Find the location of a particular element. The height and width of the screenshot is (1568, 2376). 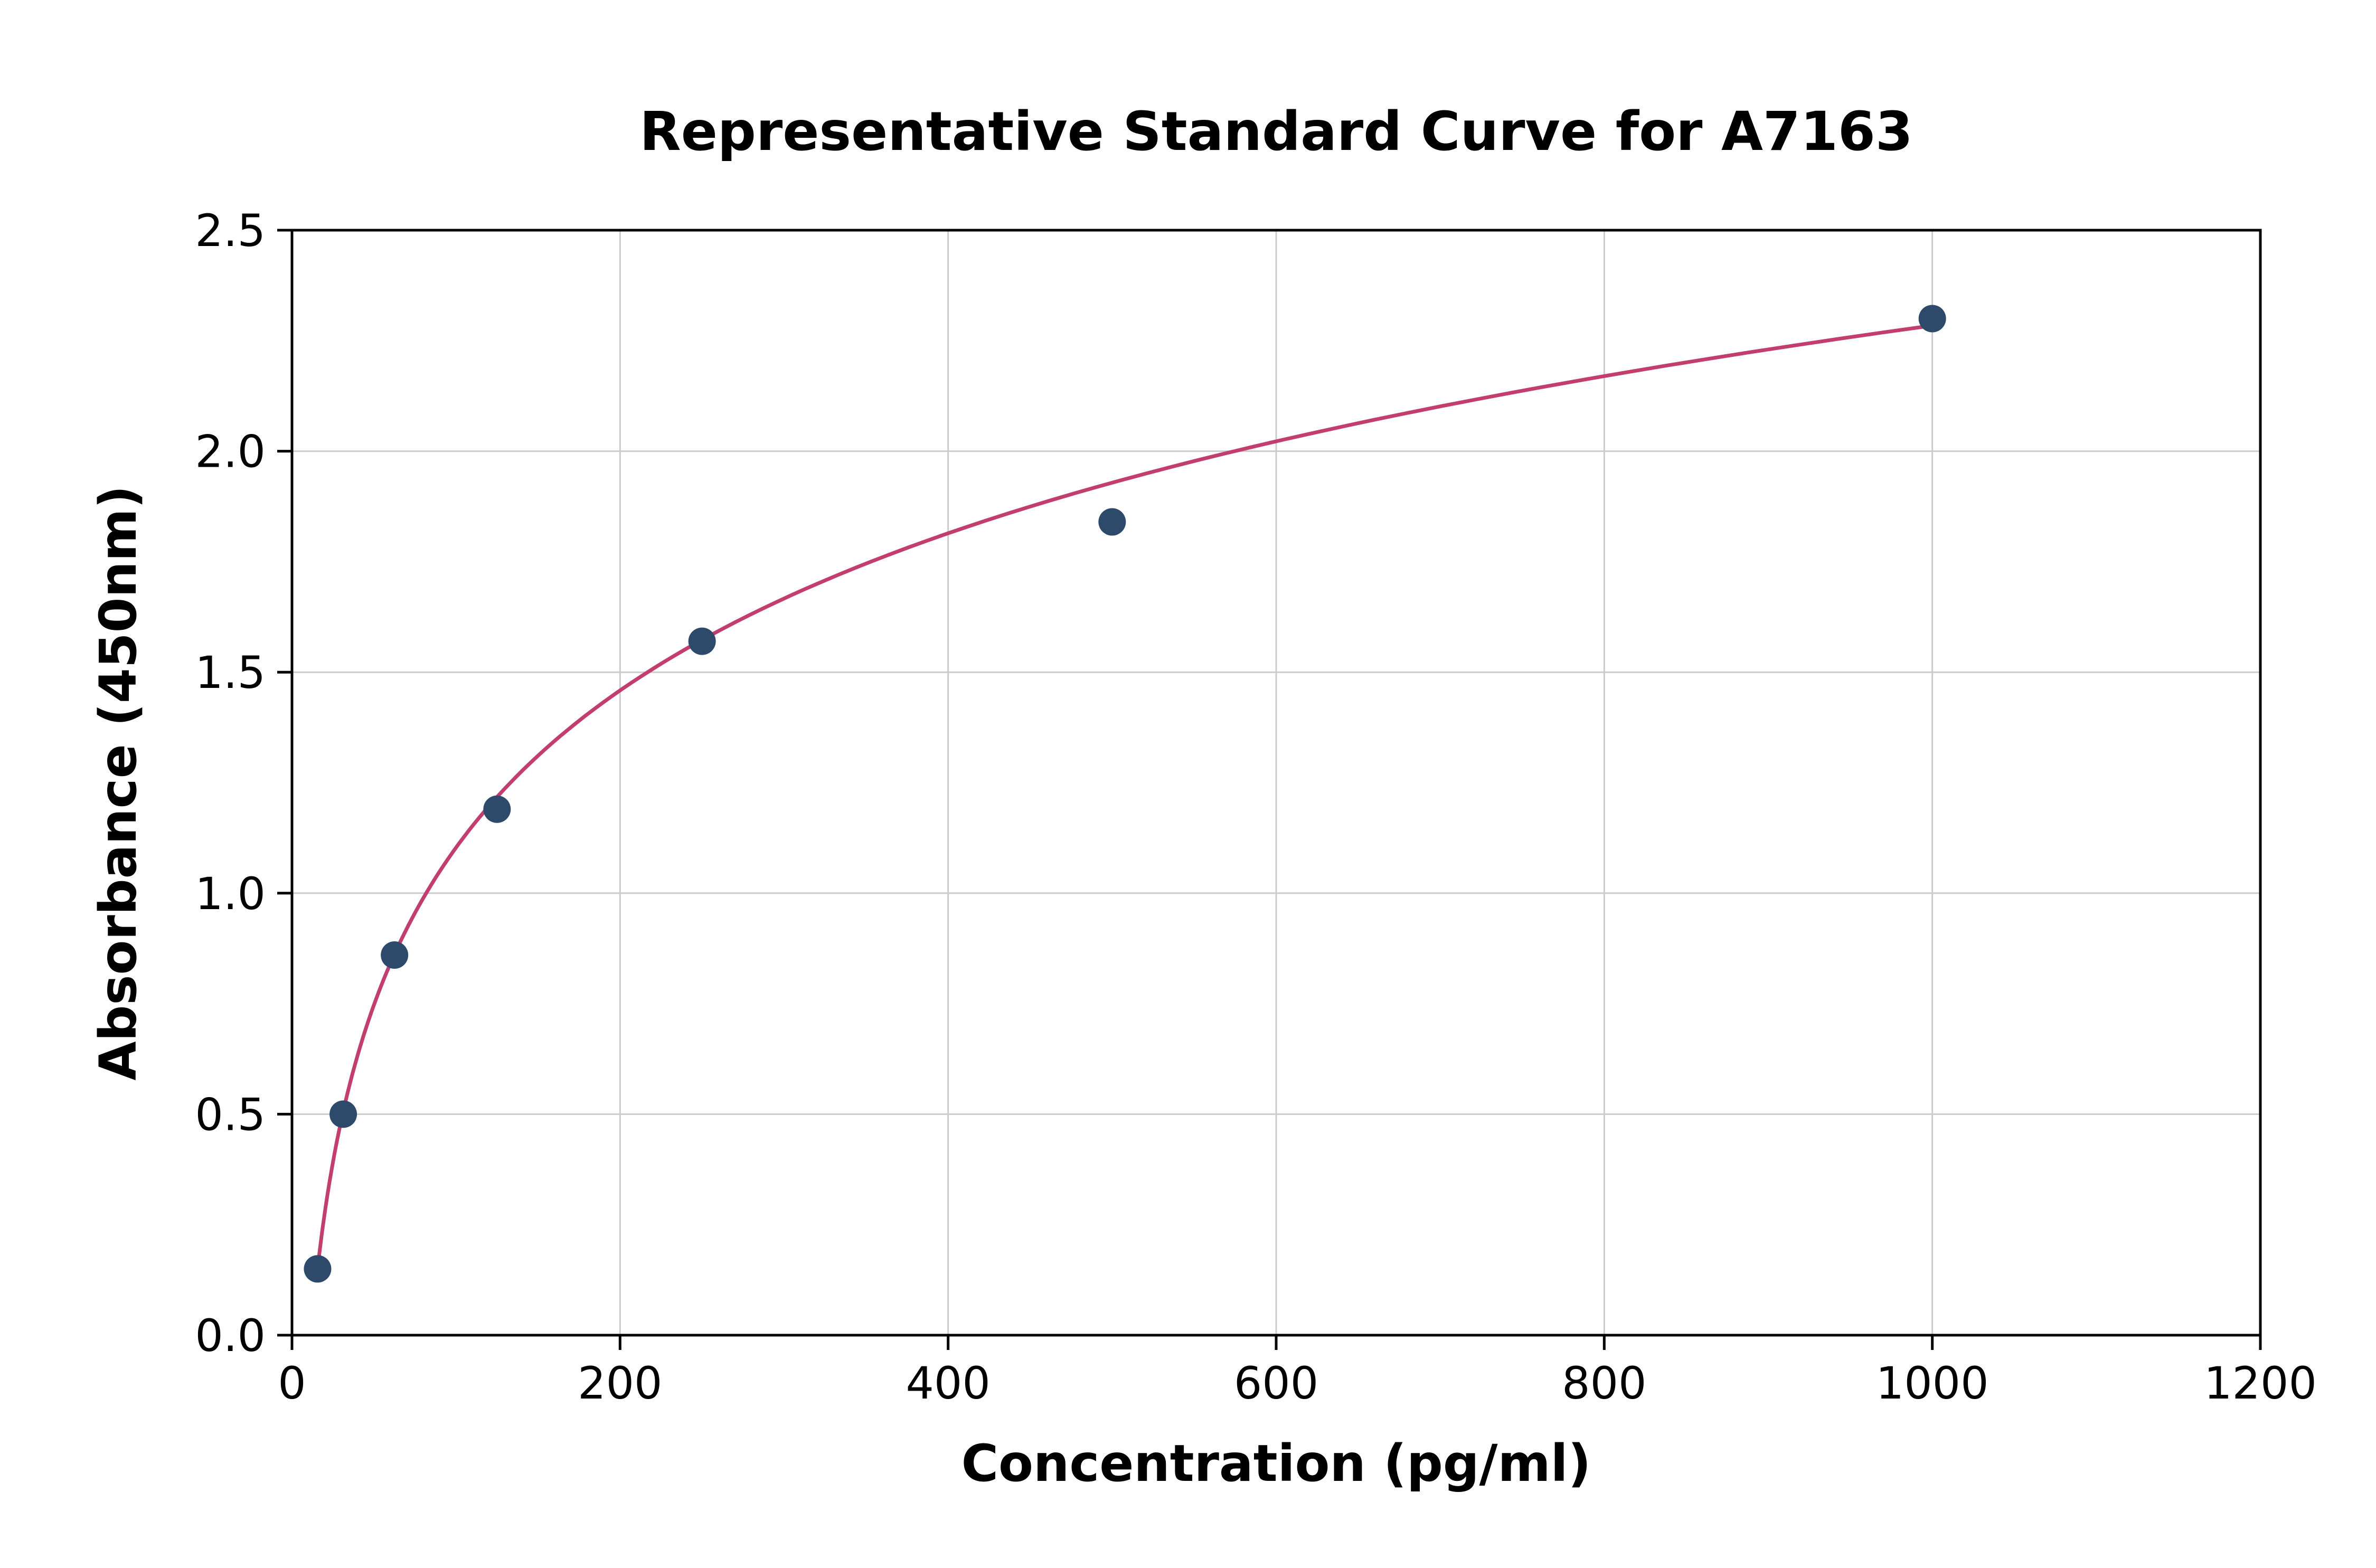

x-tick-label: 1200 is located at coordinates (2260, 1383).